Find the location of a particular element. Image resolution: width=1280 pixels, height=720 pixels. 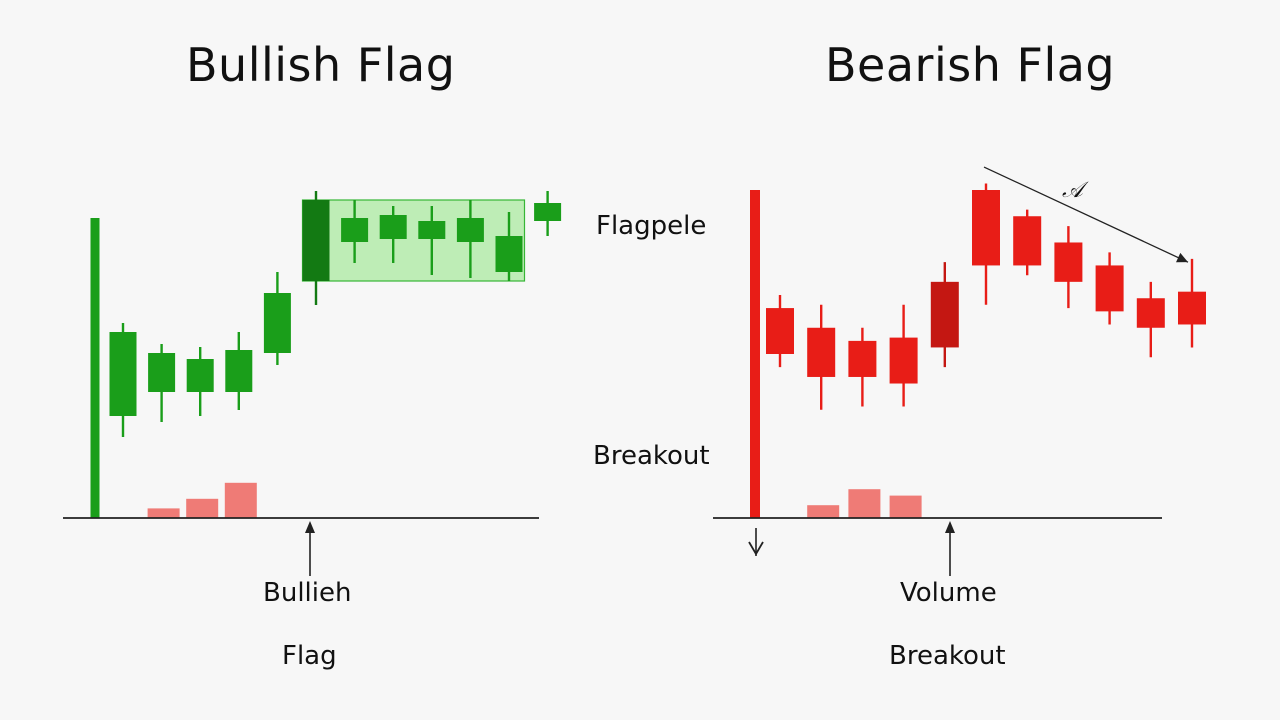

bullish-caption-line2: Flag is located at coordinates (309, 656).